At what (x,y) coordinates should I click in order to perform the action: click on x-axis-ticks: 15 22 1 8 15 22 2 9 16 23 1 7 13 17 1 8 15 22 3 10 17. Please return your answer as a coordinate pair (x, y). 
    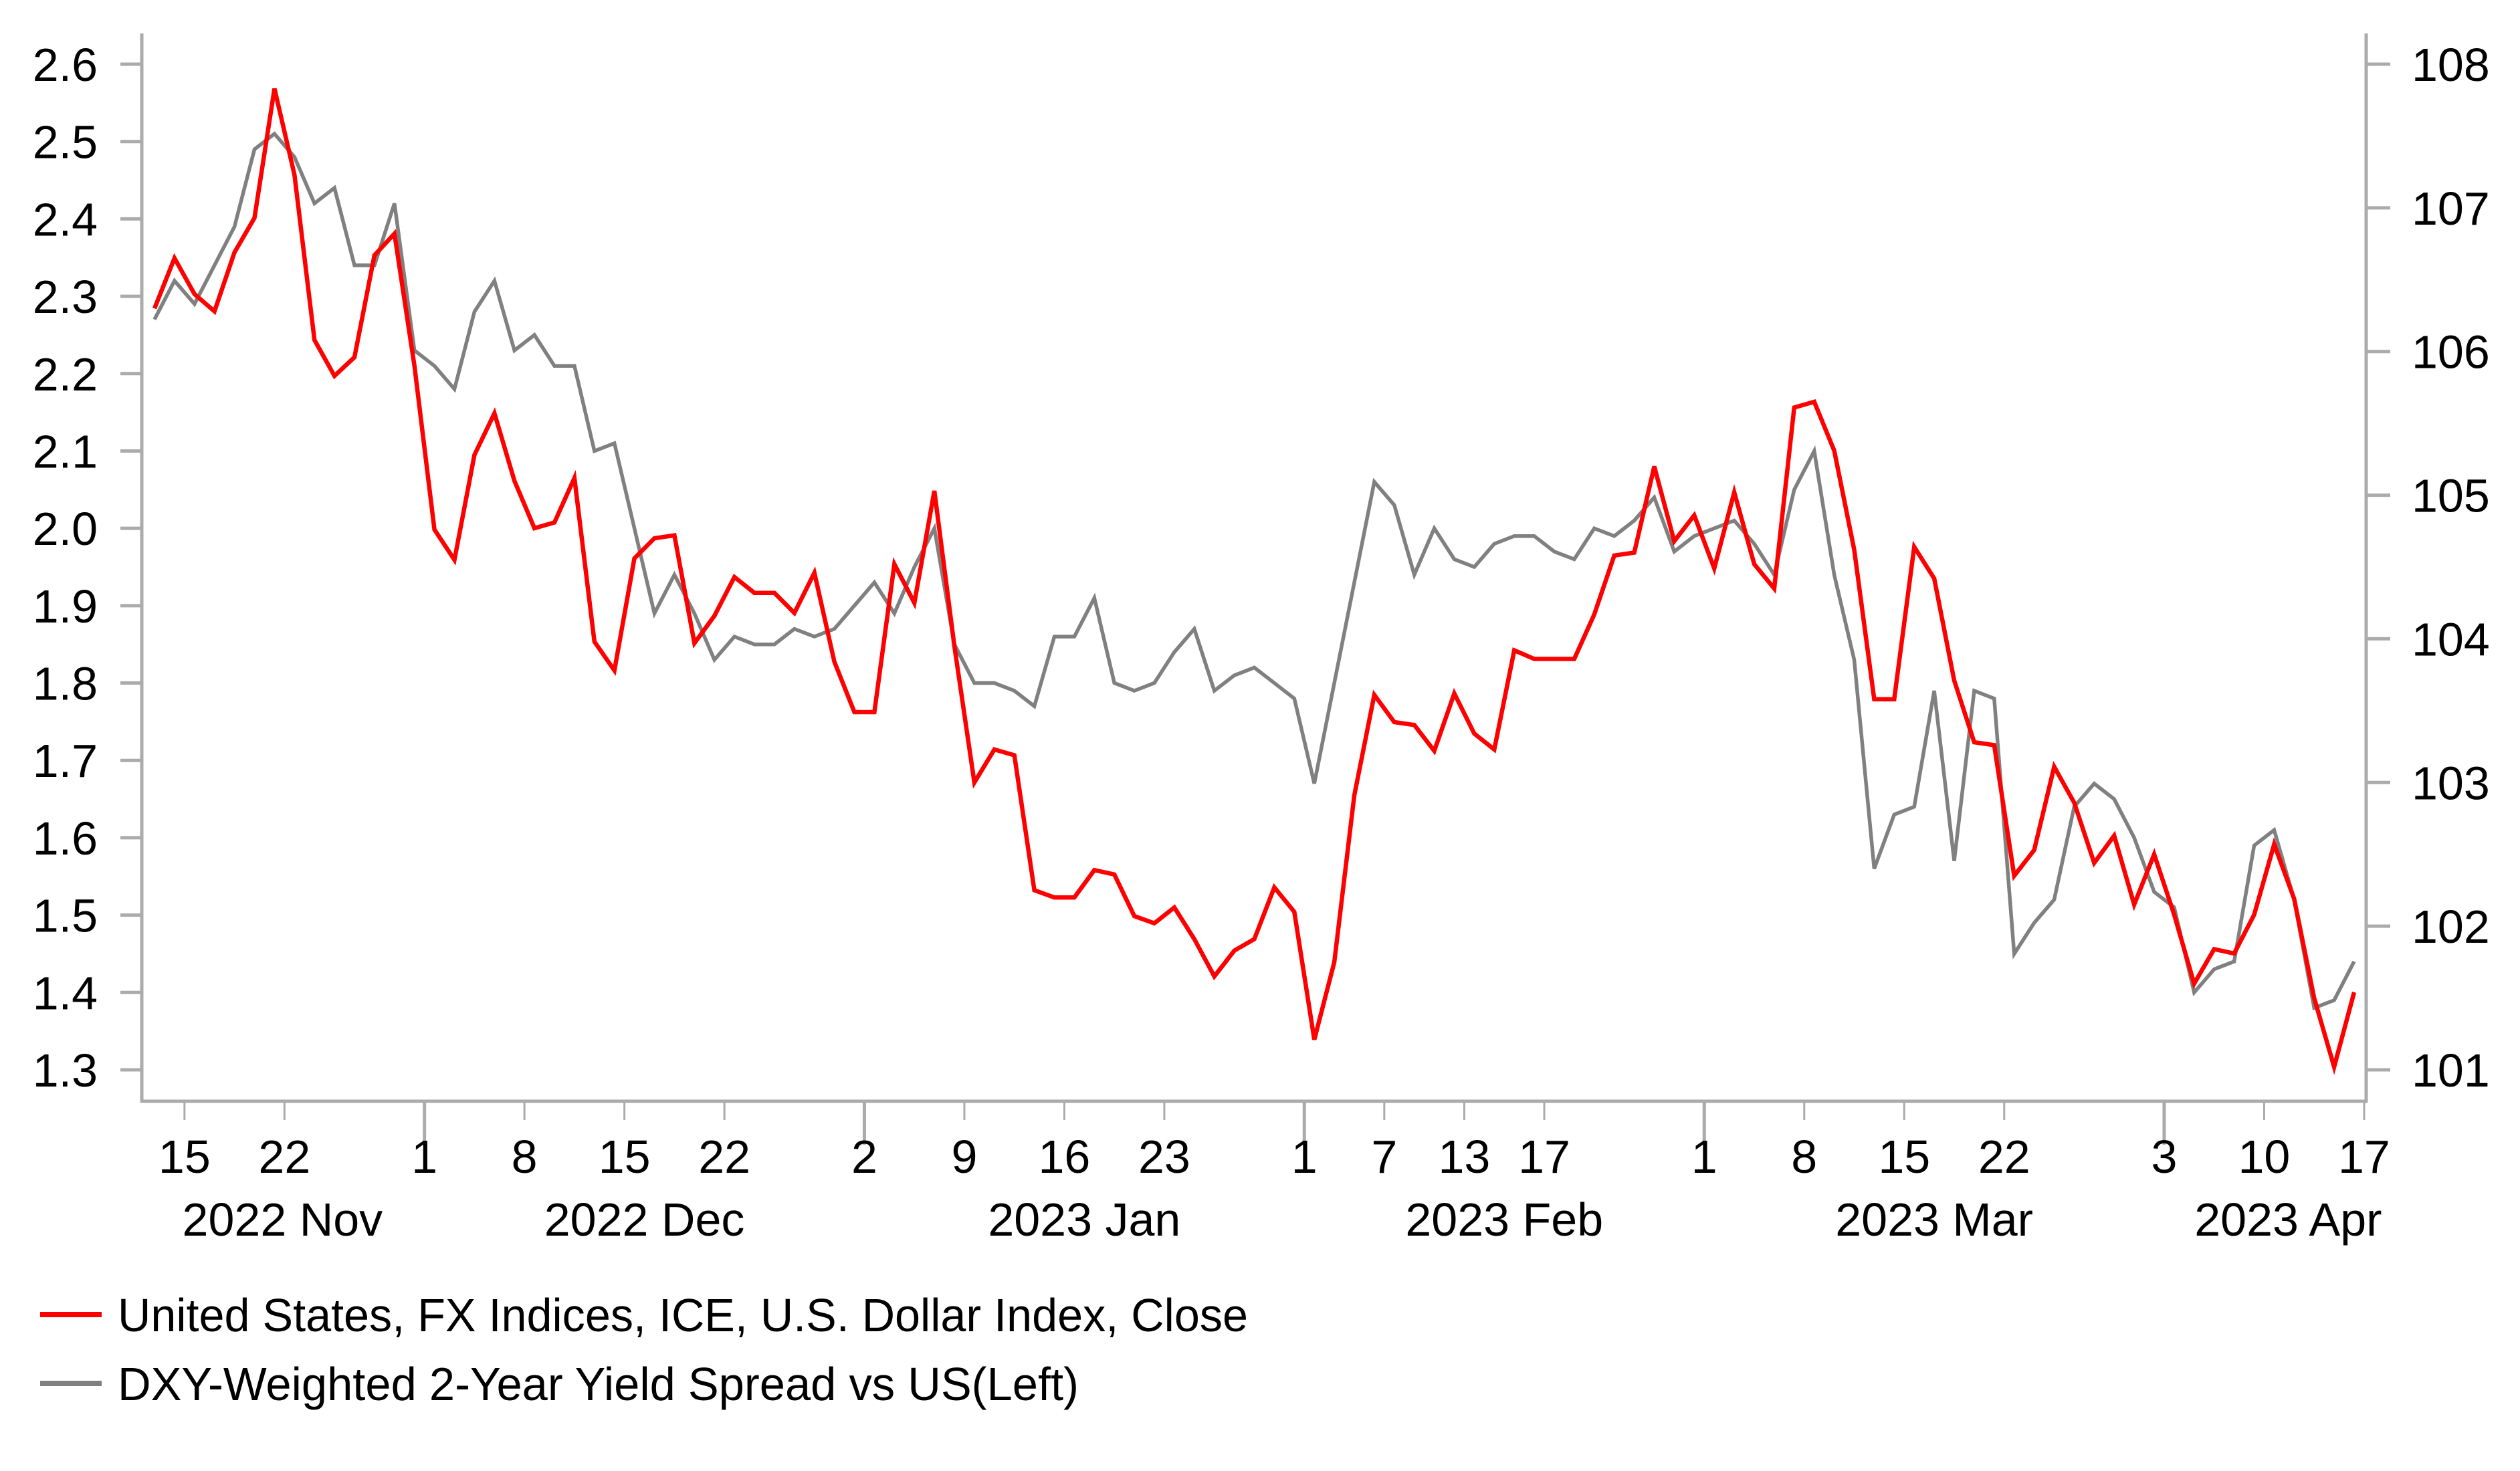
    Looking at the image, I should click on (1274, 1142).